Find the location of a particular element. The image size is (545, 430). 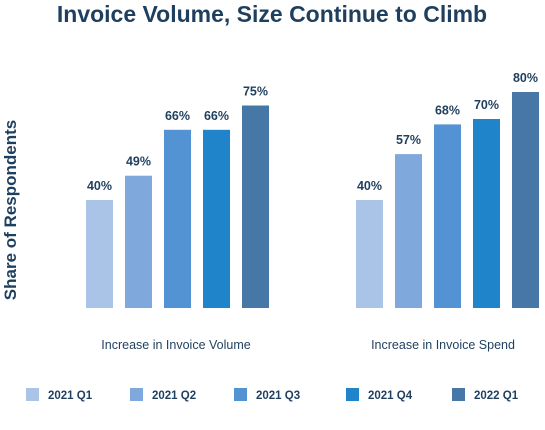

legend-item: 2021 Q1 is located at coordinates (59, 395).